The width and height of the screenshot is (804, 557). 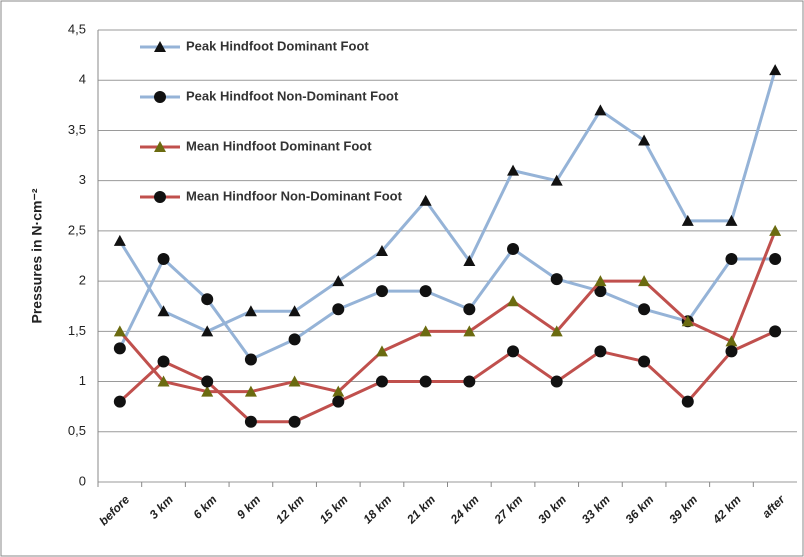 What do you see at coordinates (37, 255) in the screenshot?
I see `y-axis-label: Pressures in N·cm⁻²` at bounding box center [37, 255].